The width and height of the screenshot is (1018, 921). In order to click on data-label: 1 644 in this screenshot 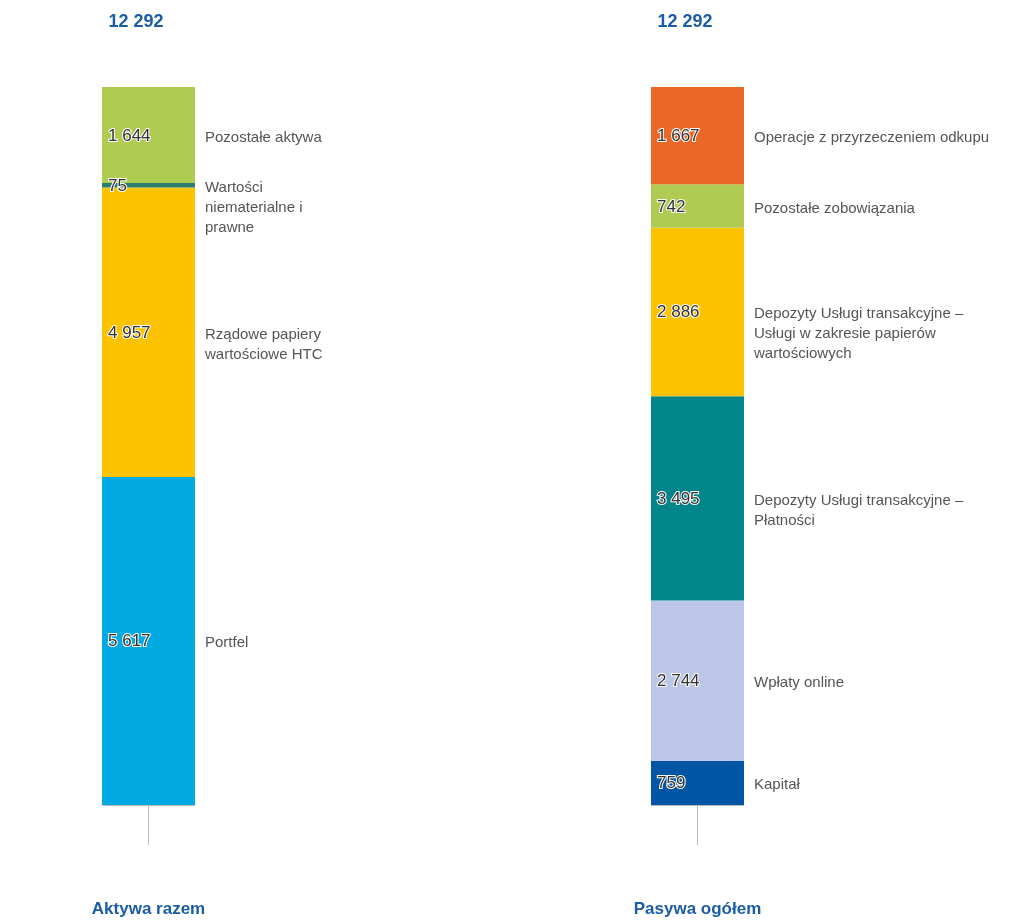, I will do `click(129, 135)`.